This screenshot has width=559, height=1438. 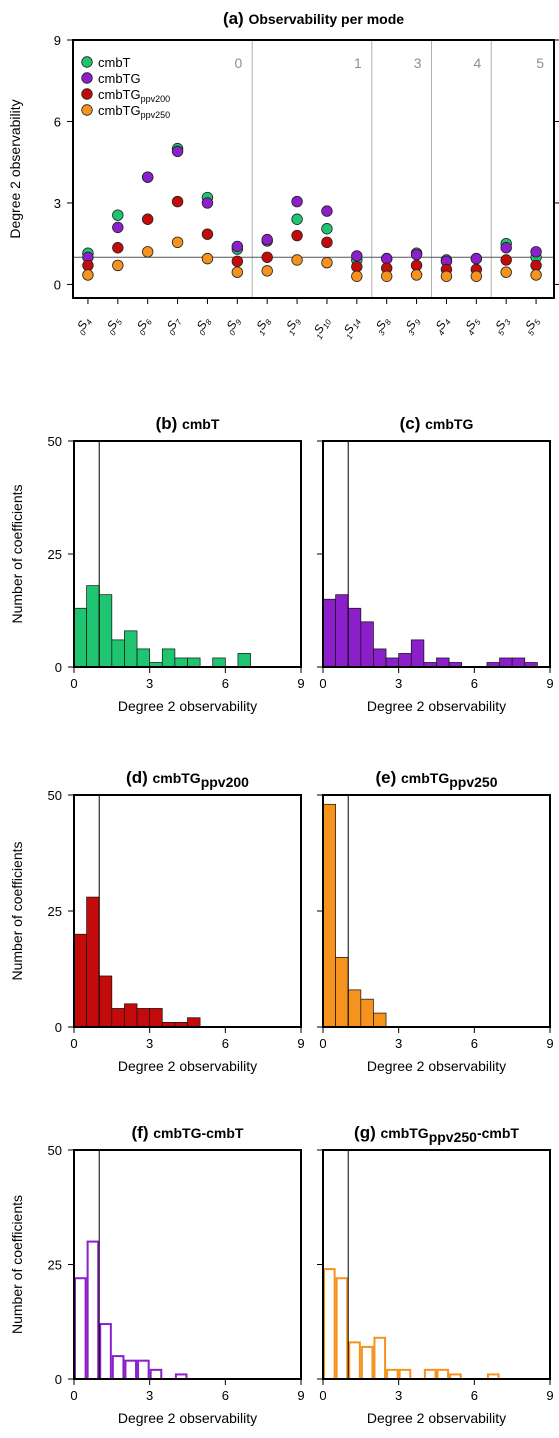 I want to click on panel-a-title-text: Observability per mode, so click(x=326, y=19).